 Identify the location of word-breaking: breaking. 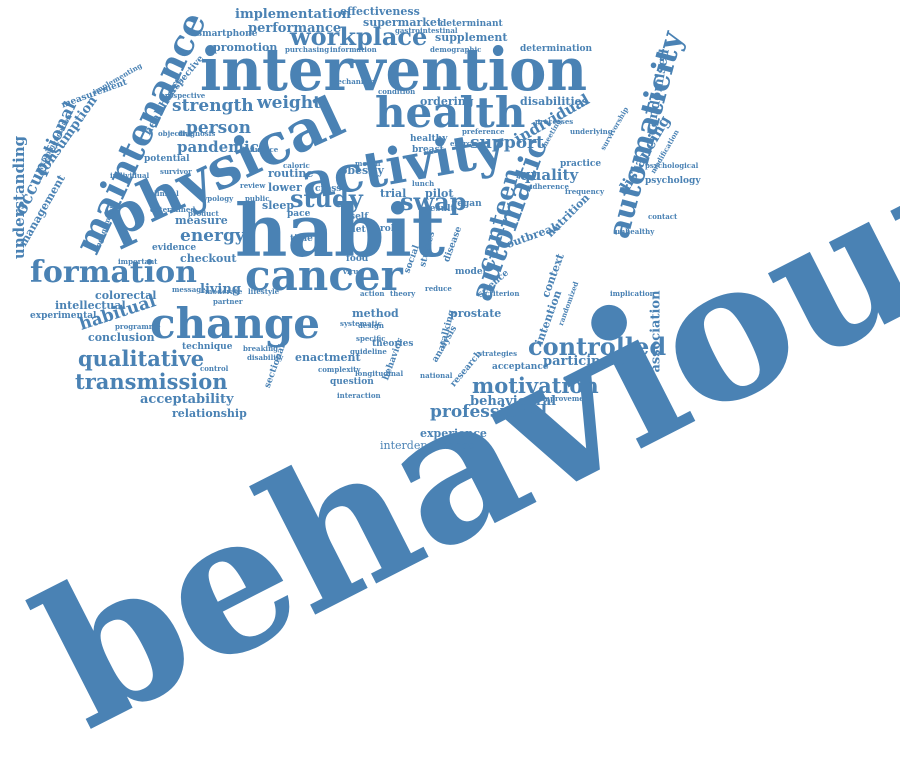
(261, 348).